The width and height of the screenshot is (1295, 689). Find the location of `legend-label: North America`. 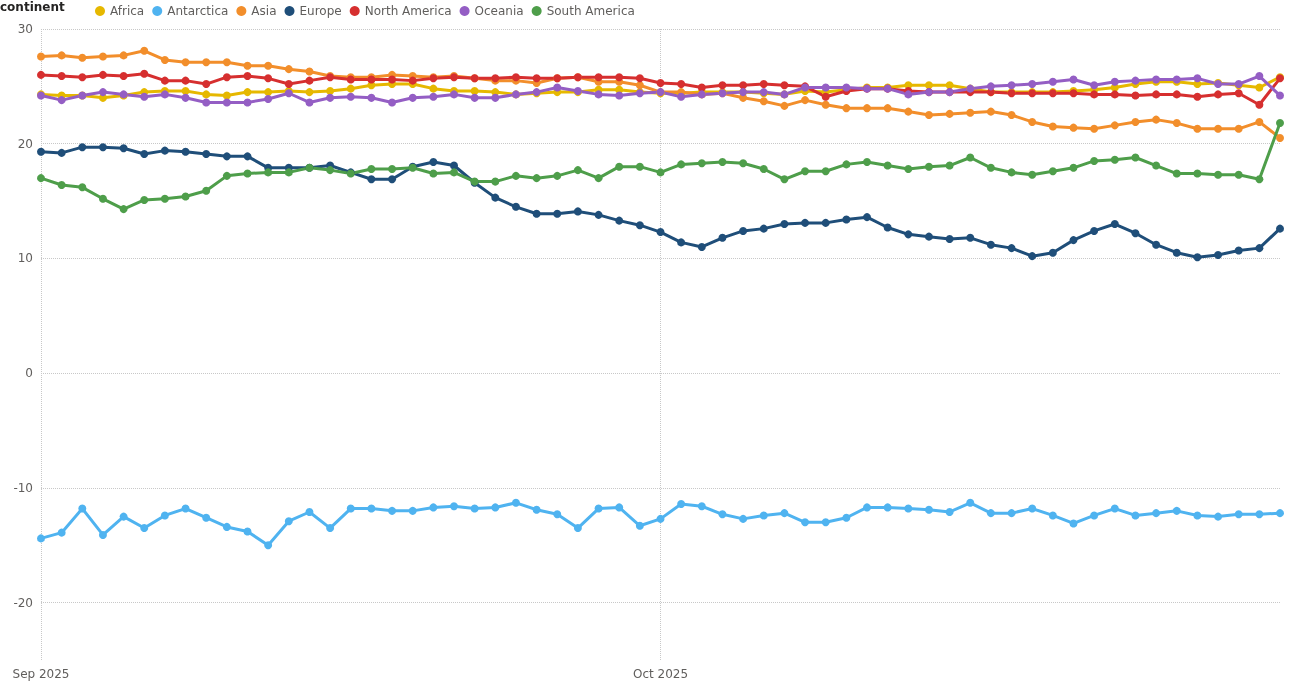

legend-label: North America is located at coordinates (408, 11).